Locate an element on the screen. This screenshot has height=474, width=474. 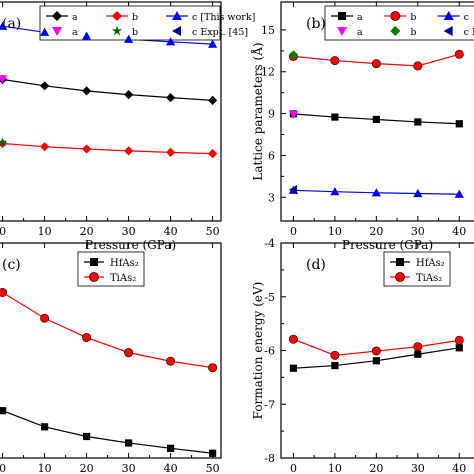
y-tick-label: -7 is located at coordinates (269, 404).